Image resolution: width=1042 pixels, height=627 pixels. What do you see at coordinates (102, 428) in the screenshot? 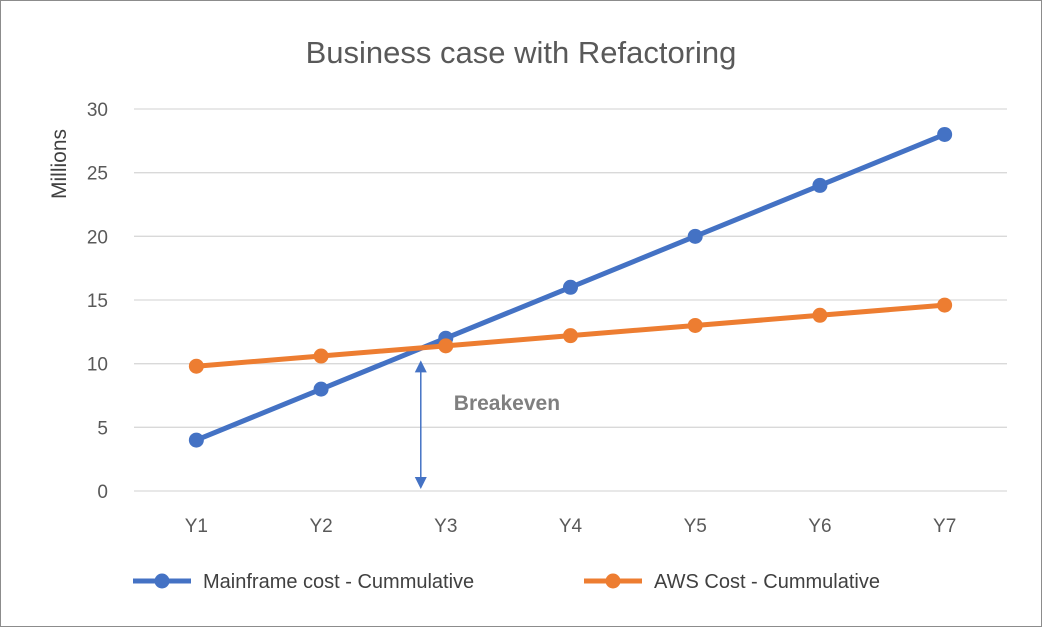
I see `y-tick-label: 5` at bounding box center [102, 428].